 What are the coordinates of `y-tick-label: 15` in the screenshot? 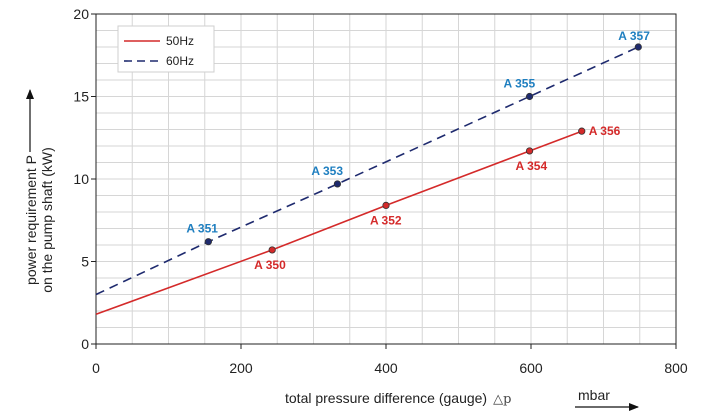 It's located at (81, 97).